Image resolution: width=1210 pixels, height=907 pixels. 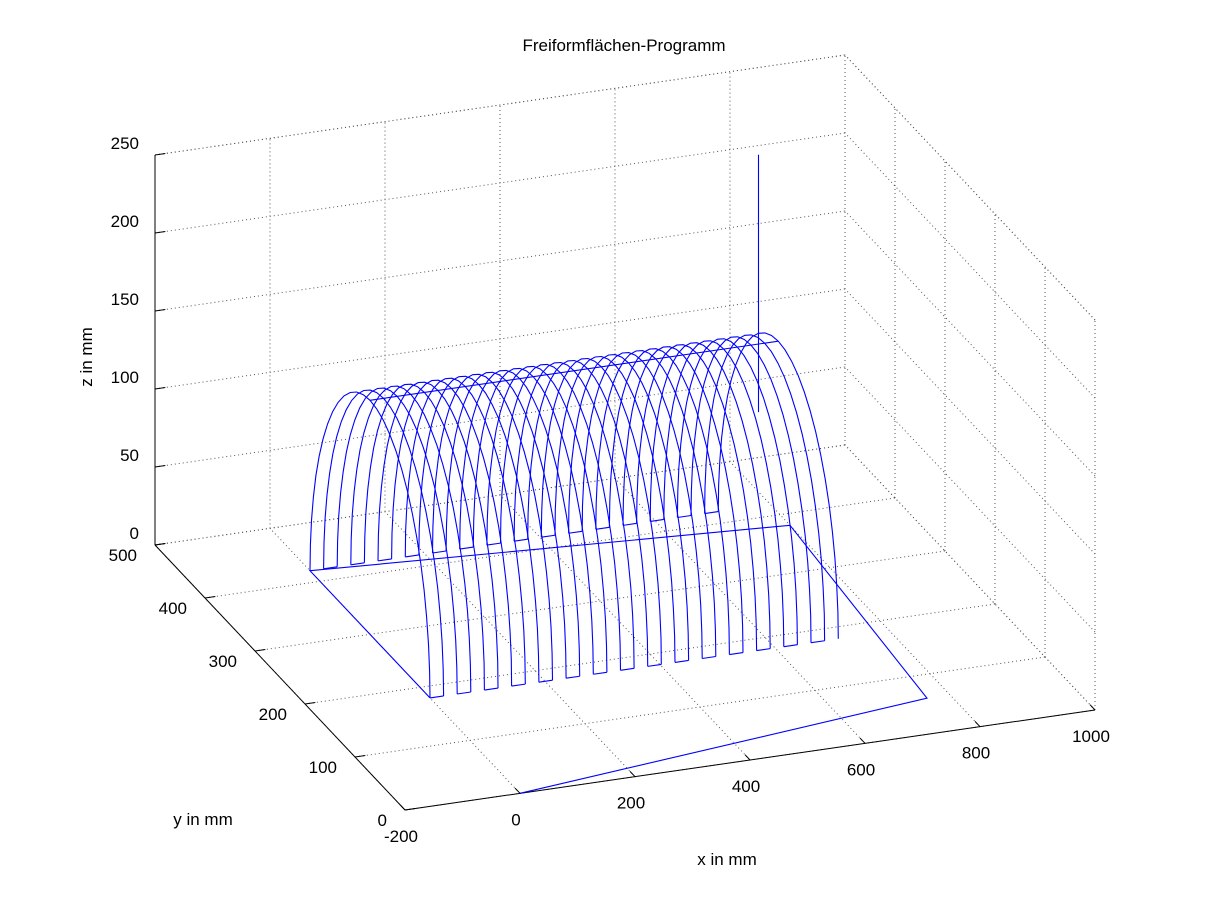 I want to click on z-tick-label: 250, so click(x=125, y=143).